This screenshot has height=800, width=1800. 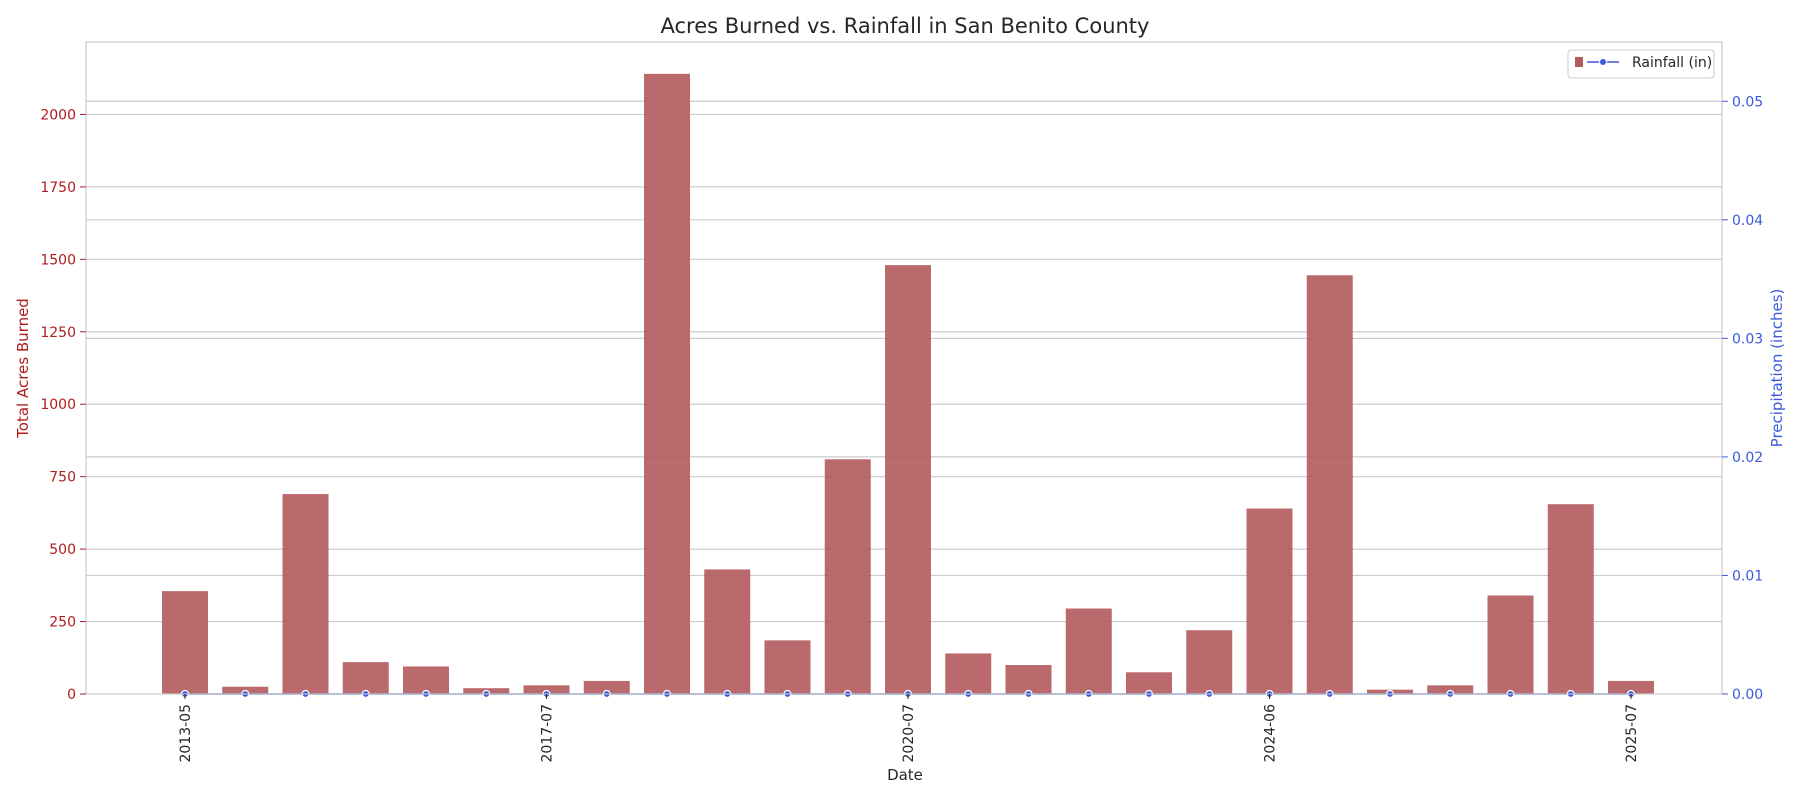 What do you see at coordinates (548, 733) in the screenshot?
I see `x-tick-label: 2017-07` at bounding box center [548, 733].